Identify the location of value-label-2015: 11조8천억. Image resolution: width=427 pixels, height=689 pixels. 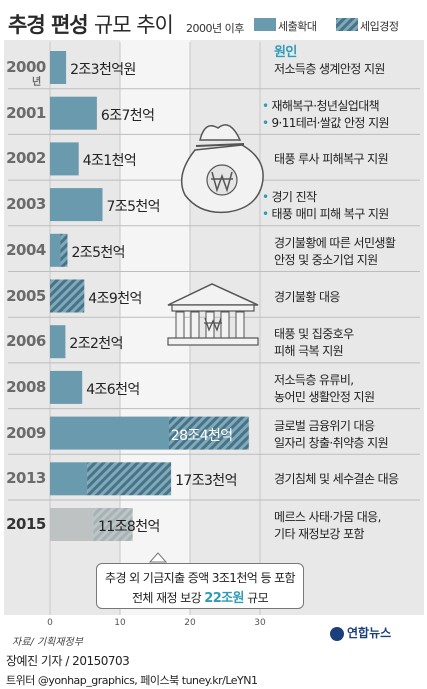
(129, 527).